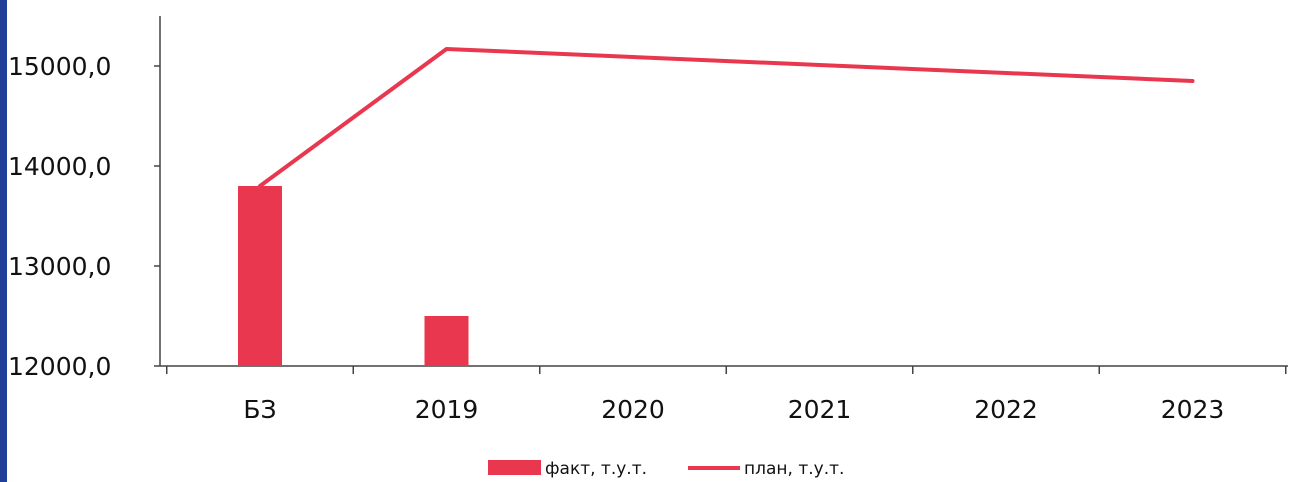 The image size is (1290, 482). Describe the element at coordinates (353, 276) in the screenshot. I see `bars` at that location.